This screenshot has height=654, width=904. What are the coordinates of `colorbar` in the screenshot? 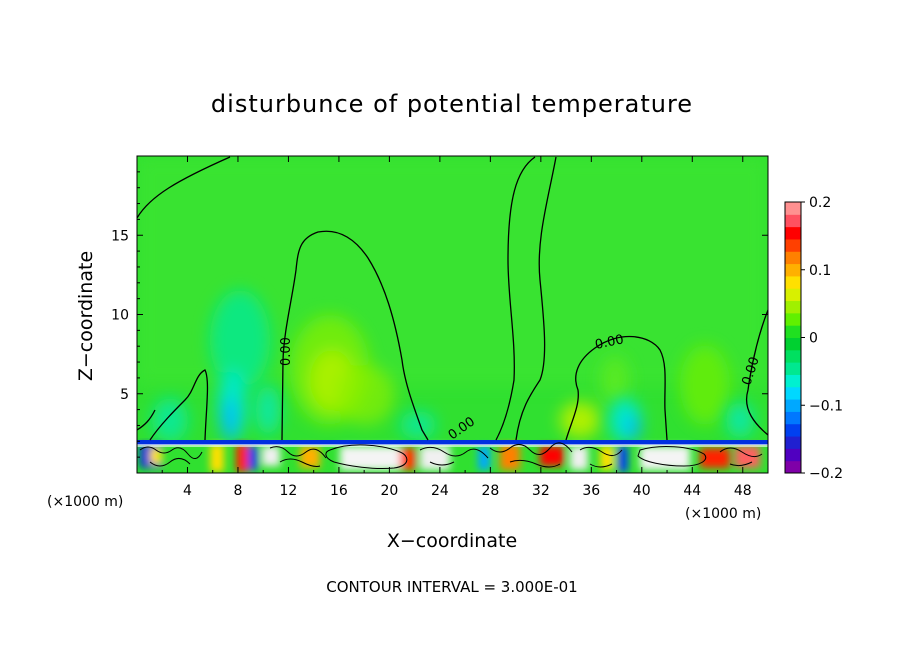 It's located at (793, 337).